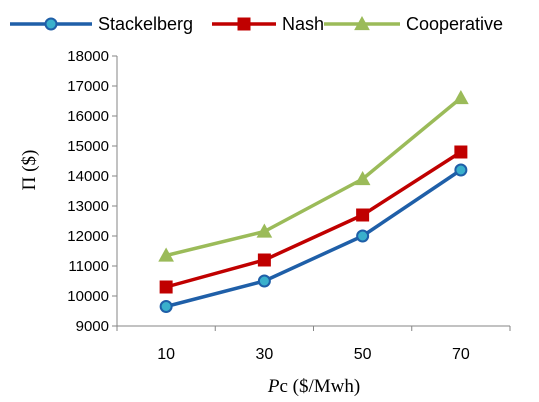 This screenshot has height=402, width=539. Describe the element at coordinates (363, 354) in the screenshot. I see `x-tick-label: 50` at that location.